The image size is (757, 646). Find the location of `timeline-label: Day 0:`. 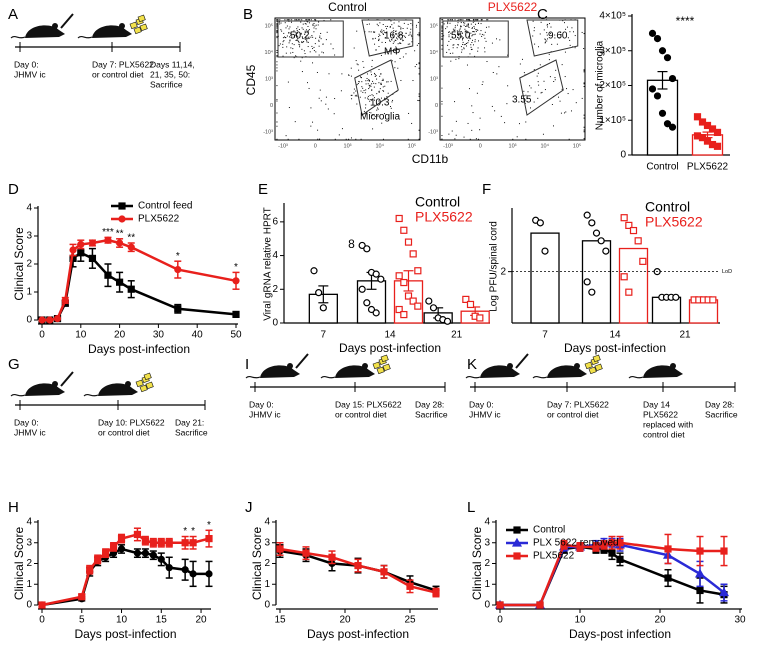

timeline-label: Day 0: is located at coordinates (26, 64).